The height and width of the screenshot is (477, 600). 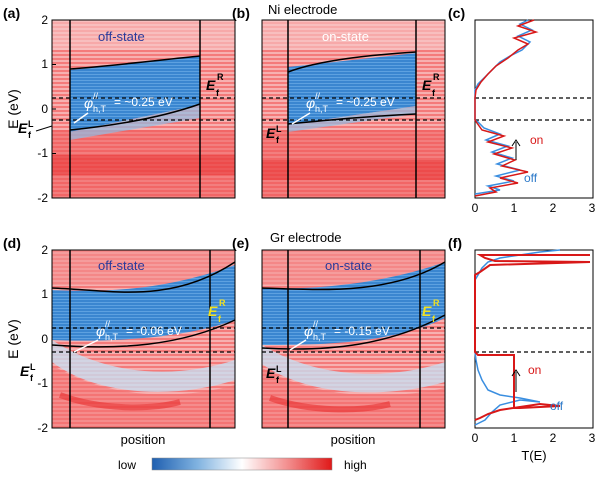 I want to click on panel-f-on-curve, so click(x=532, y=337).